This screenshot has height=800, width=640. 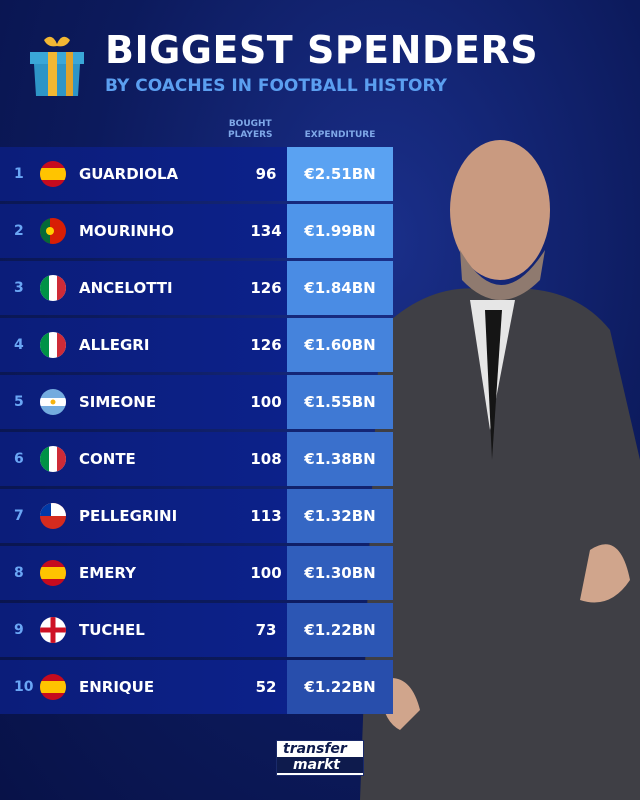 I want to click on bought-label-line1: BOUGHT, so click(x=250, y=124).